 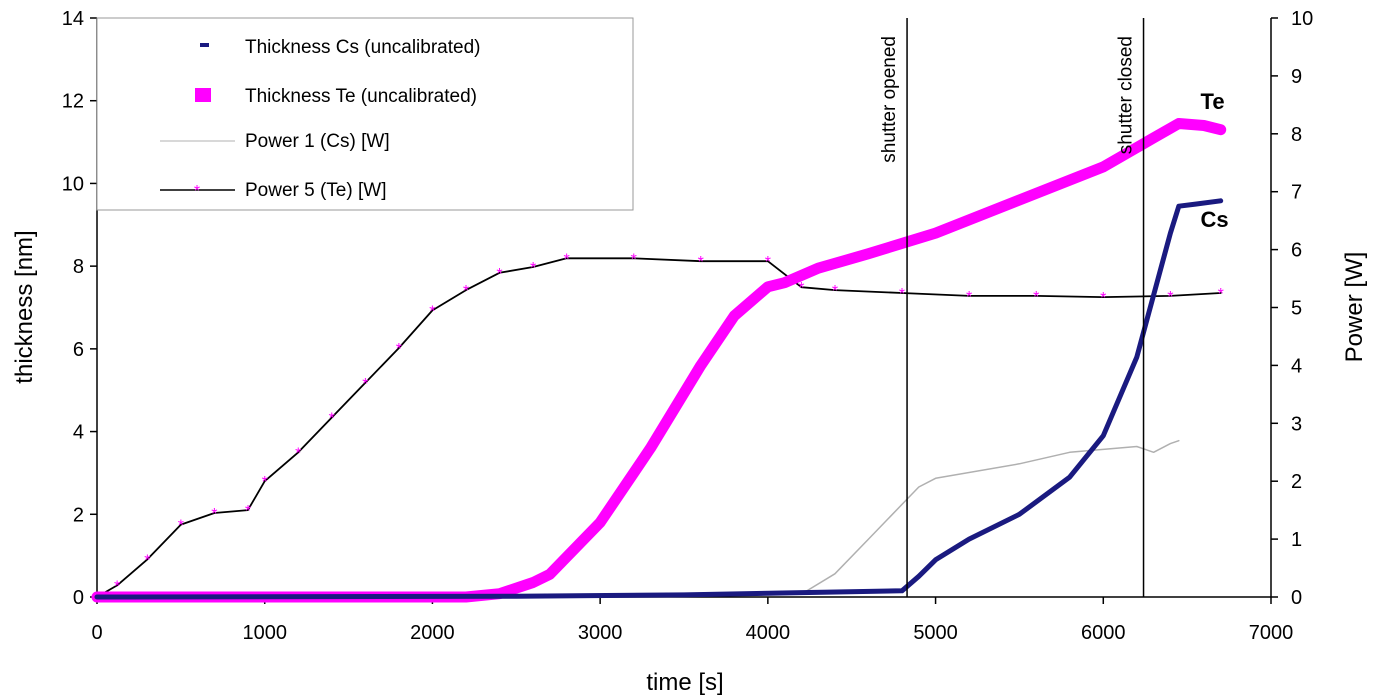 I want to click on x-tick-label: 2000, so click(x=432, y=633).